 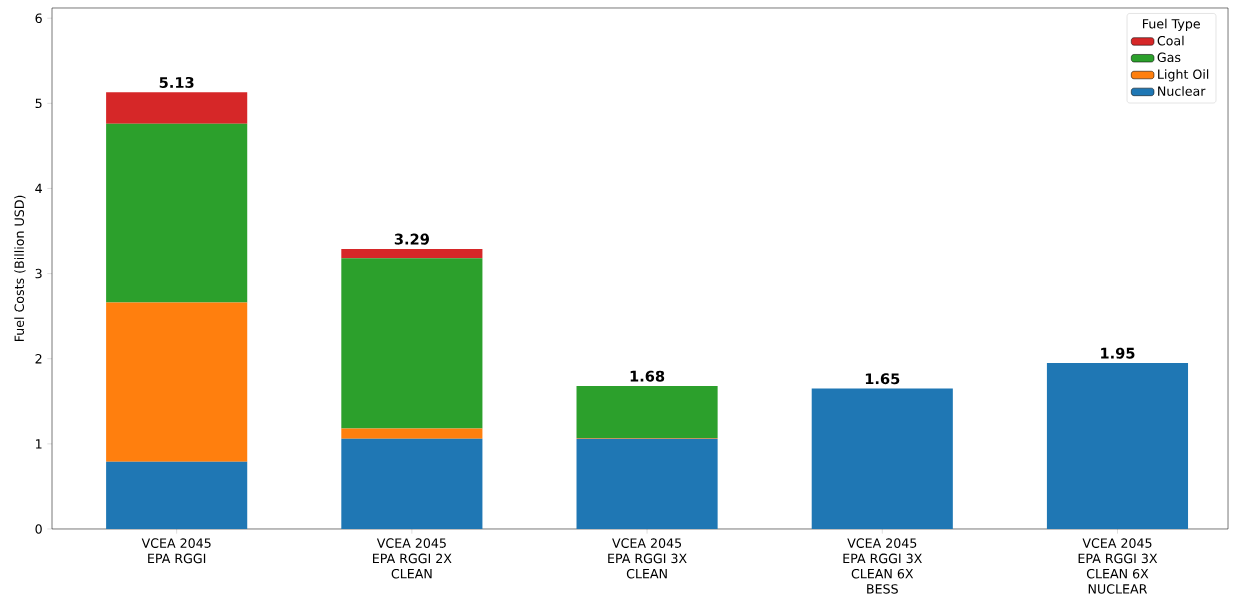 I want to click on total-label: 3.29, so click(x=411, y=239).